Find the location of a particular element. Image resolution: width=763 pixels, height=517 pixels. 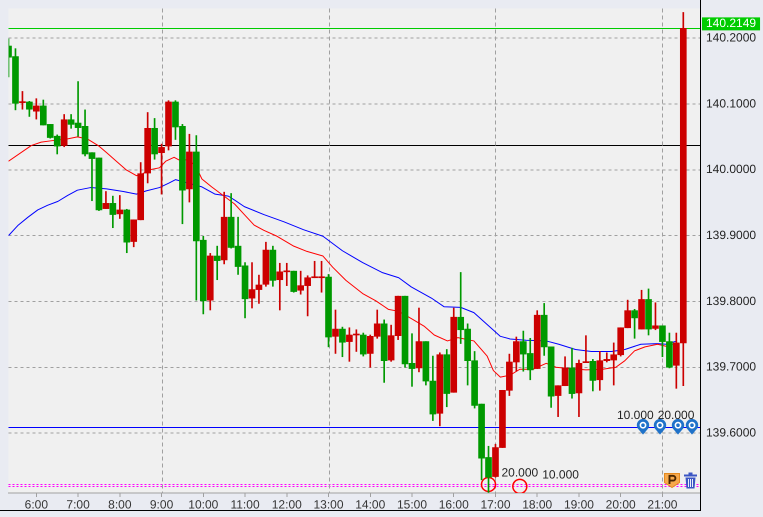

y-tick-label: 140.1000 is located at coordinates (731, 103).